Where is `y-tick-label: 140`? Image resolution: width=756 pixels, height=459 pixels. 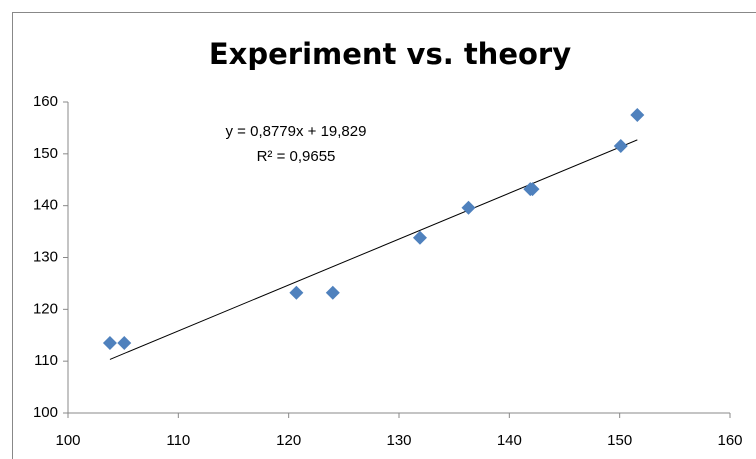 y-tick-label: 140 is located at coordinates (45, 205).